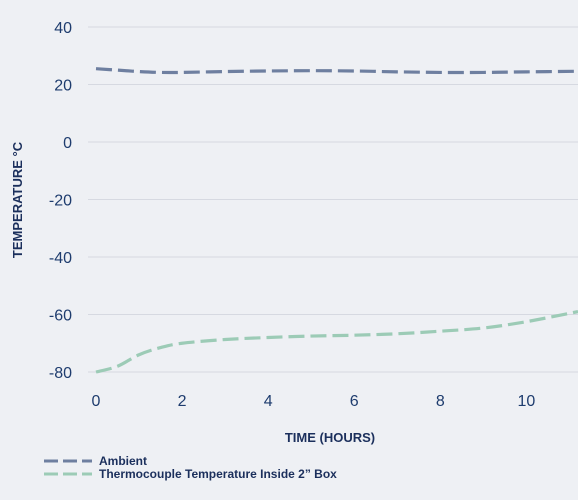 This screenshot has width=578, height=500. I want to click on x-tick-label: 6, so click(354, 401).